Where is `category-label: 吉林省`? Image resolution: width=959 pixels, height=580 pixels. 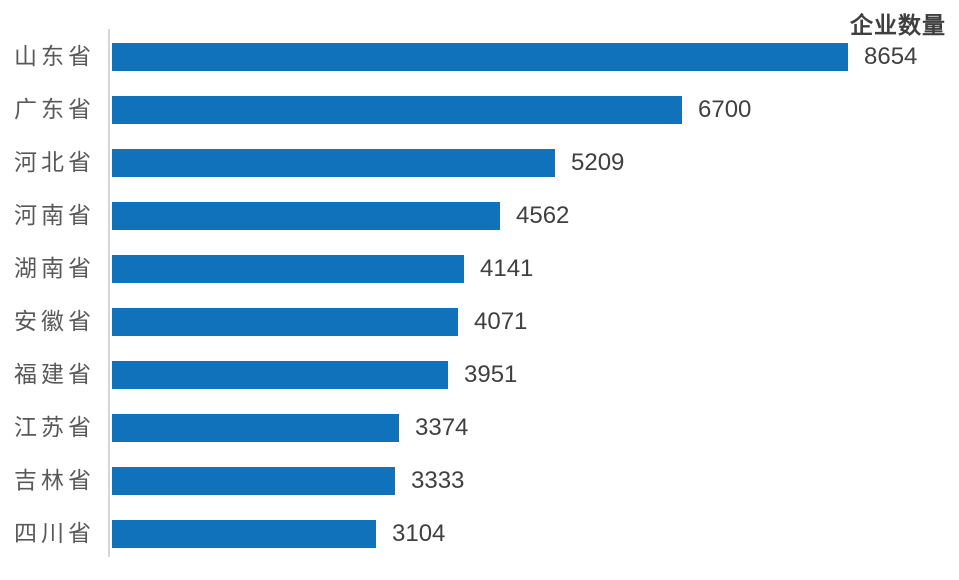
category-label: 吉林省 is located at coordinates (54, 480).